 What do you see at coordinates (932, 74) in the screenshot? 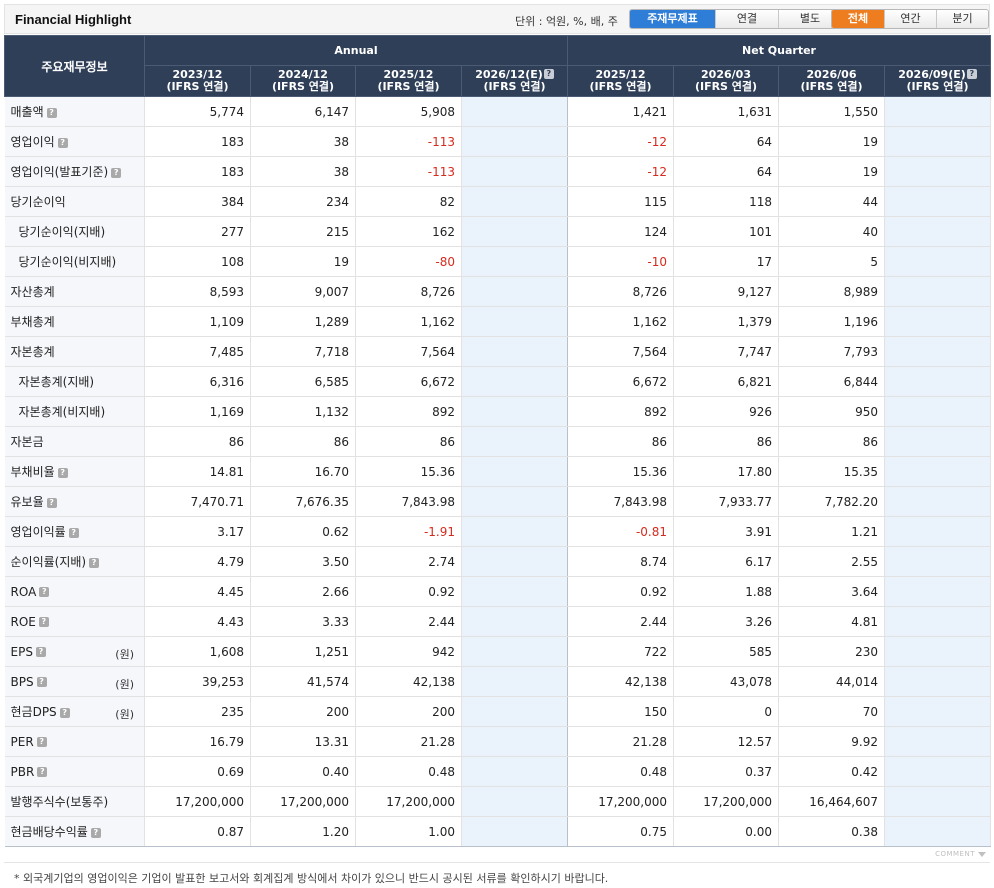
I see `column-period: 2026/09(E)` at bounding box center [932, 74].